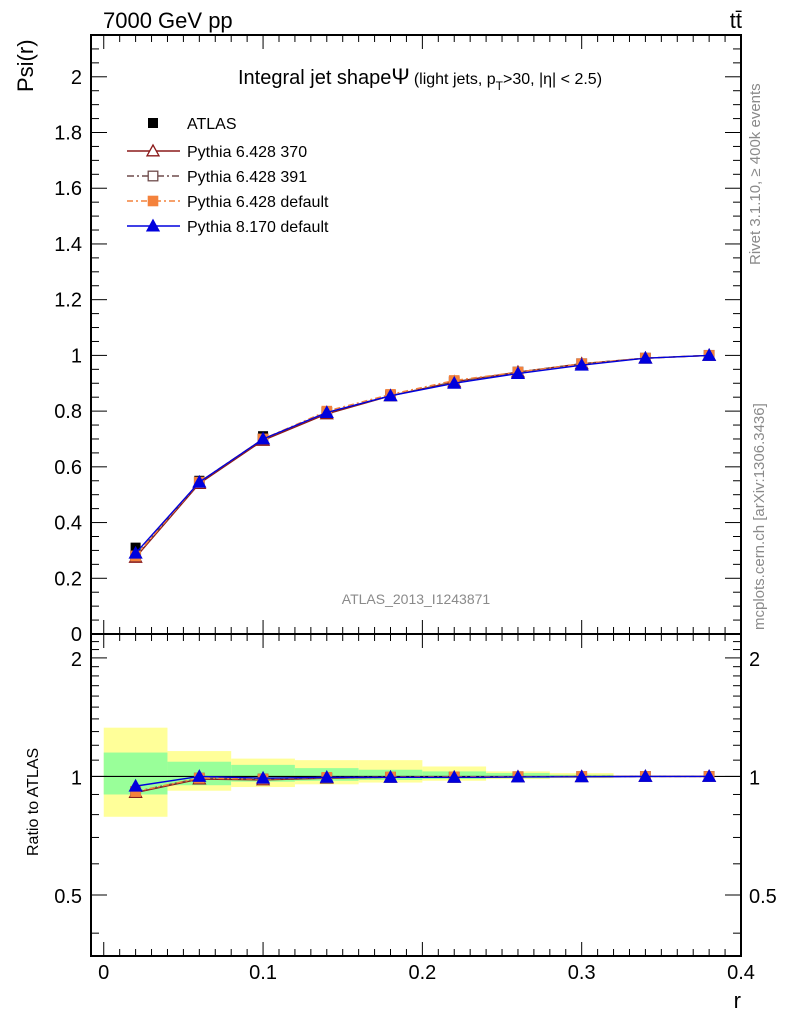 The width and height of the screenshot is (786, 1024). What do you see at coordinates (212, 124) in the screenshot?
I see `legend-label-atlas: ATLAS` at bounding box center [212, 124].